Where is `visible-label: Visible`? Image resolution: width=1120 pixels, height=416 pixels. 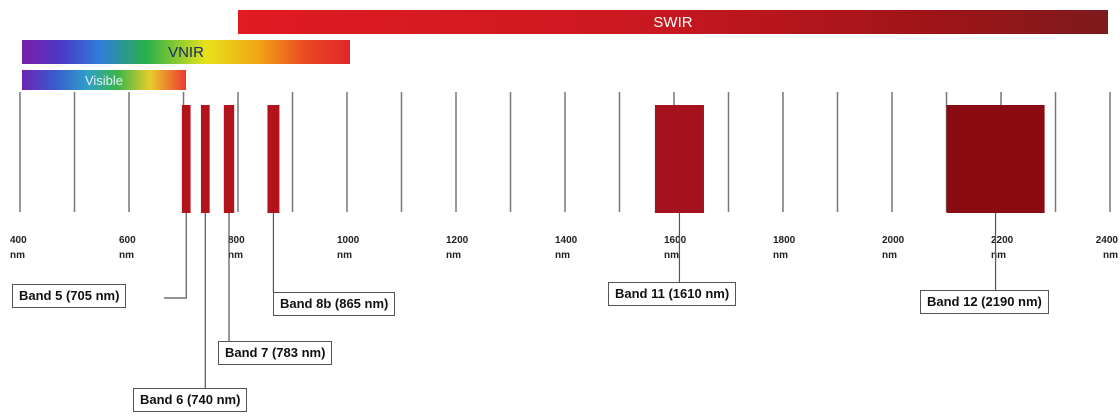
visible-label: Visible is located at coordinates (104, 80).